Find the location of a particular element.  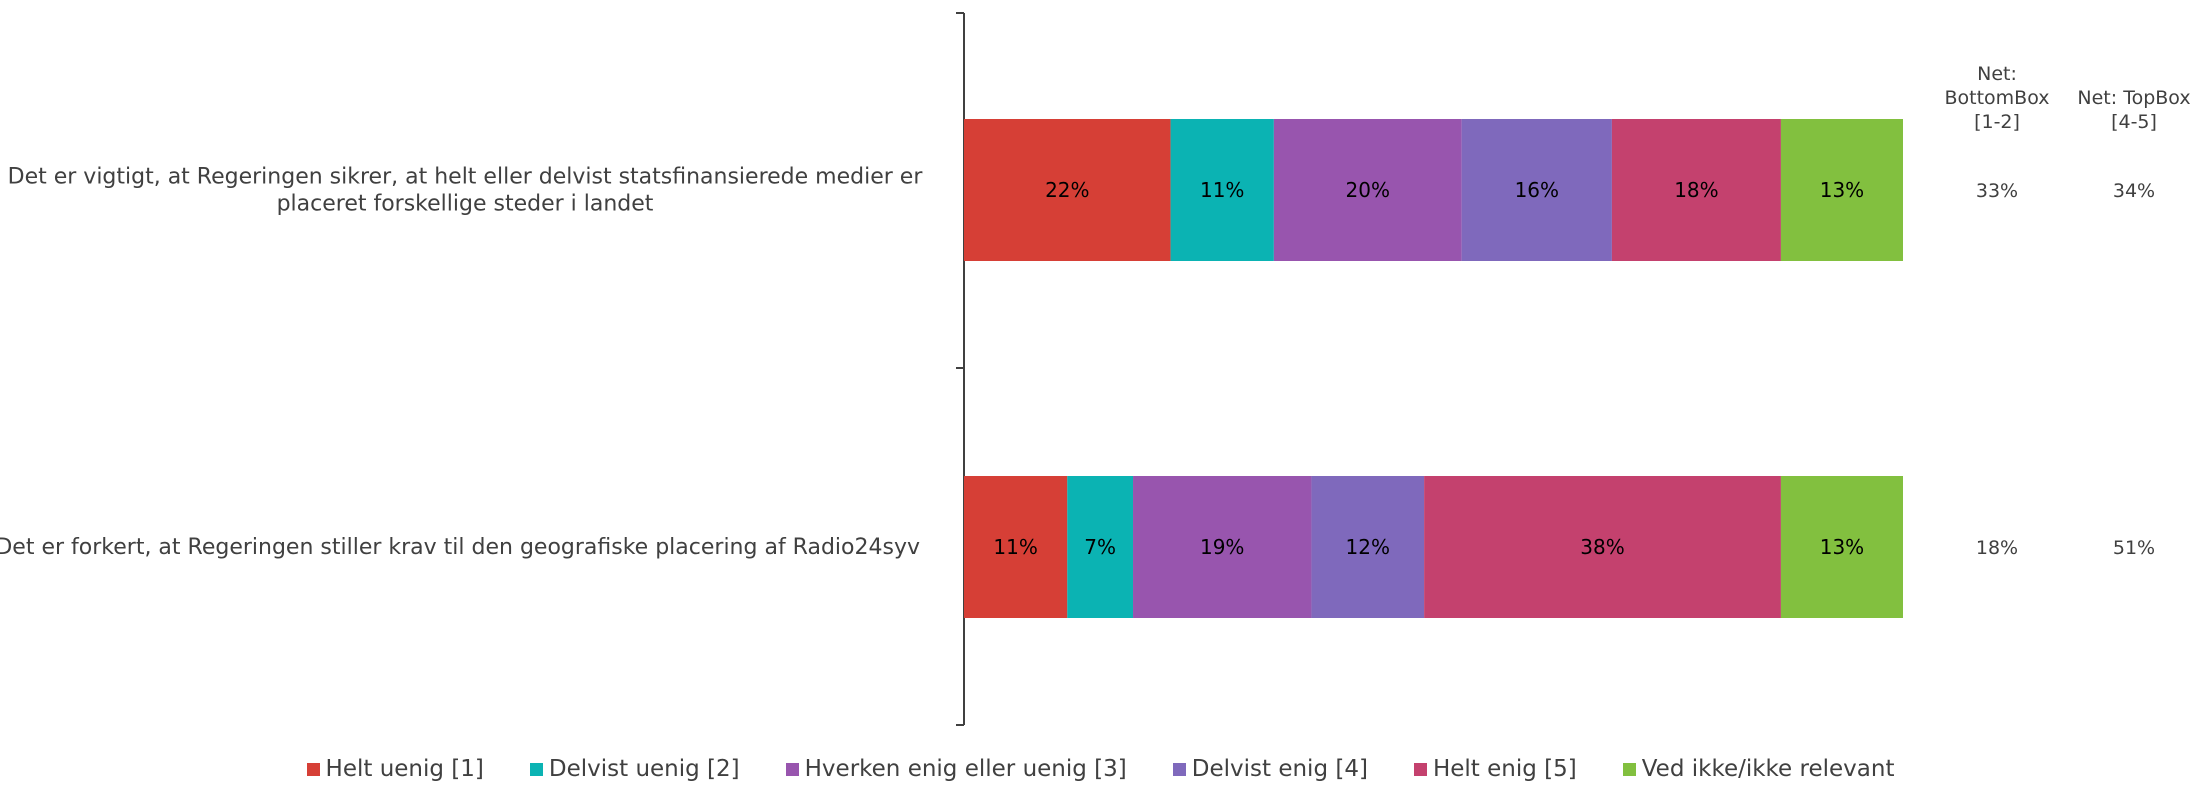

bar-segment-r1-s5 is located at coordinates (1841, 547).